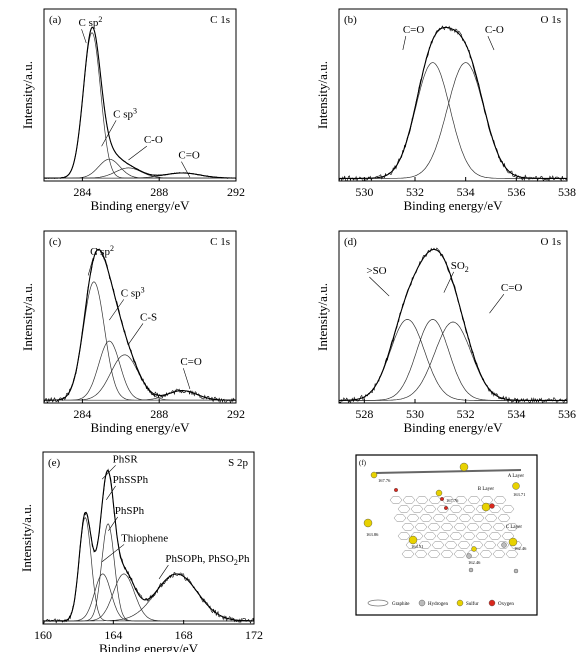 This screenshot has height=652, width=586. I want to click on x-tick-label: 160, so click(43, 635).